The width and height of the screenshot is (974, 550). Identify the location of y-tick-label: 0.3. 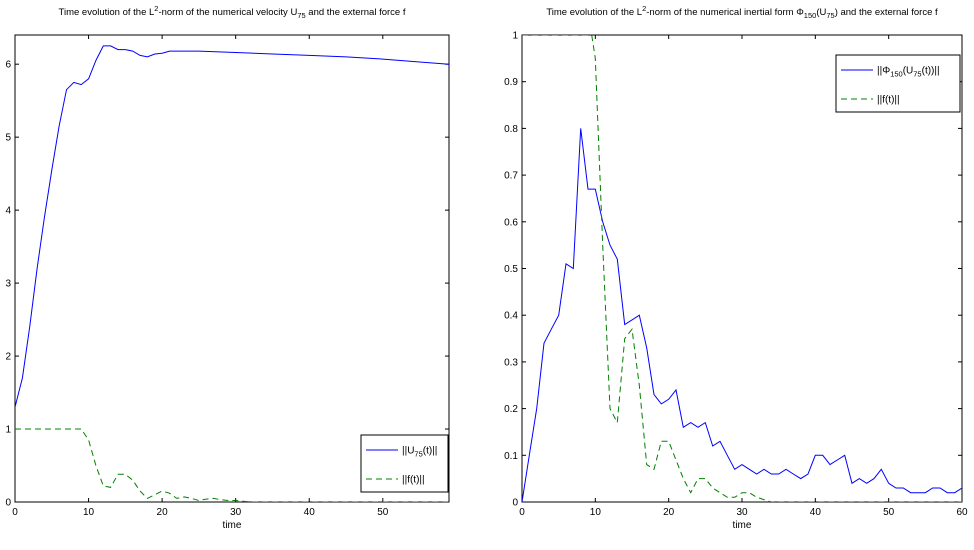
(511, 362).